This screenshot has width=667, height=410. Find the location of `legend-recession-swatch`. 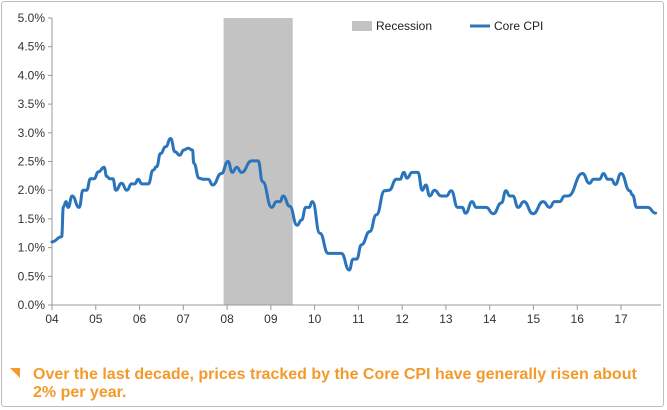

legend-recession-swatch is located at coordinates (362, 26).